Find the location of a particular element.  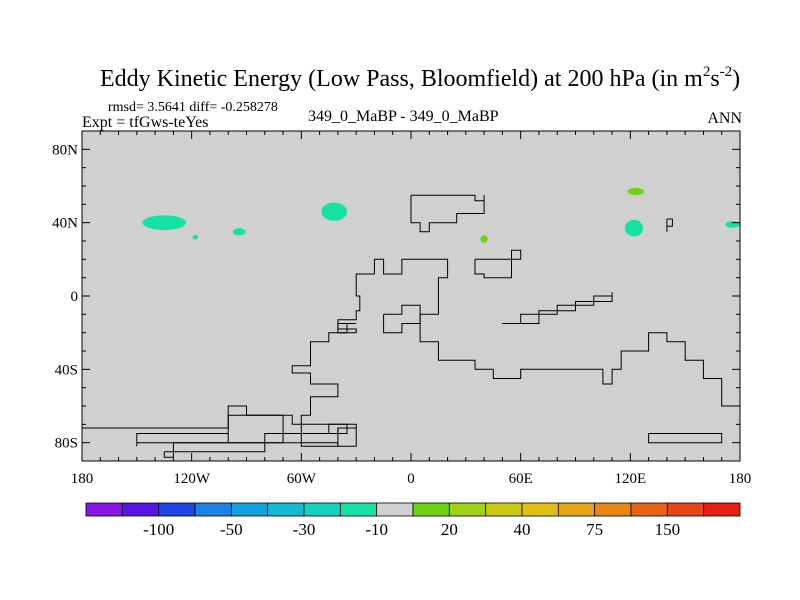

x-tick-label: 0 is located at coordinates (411, 479).